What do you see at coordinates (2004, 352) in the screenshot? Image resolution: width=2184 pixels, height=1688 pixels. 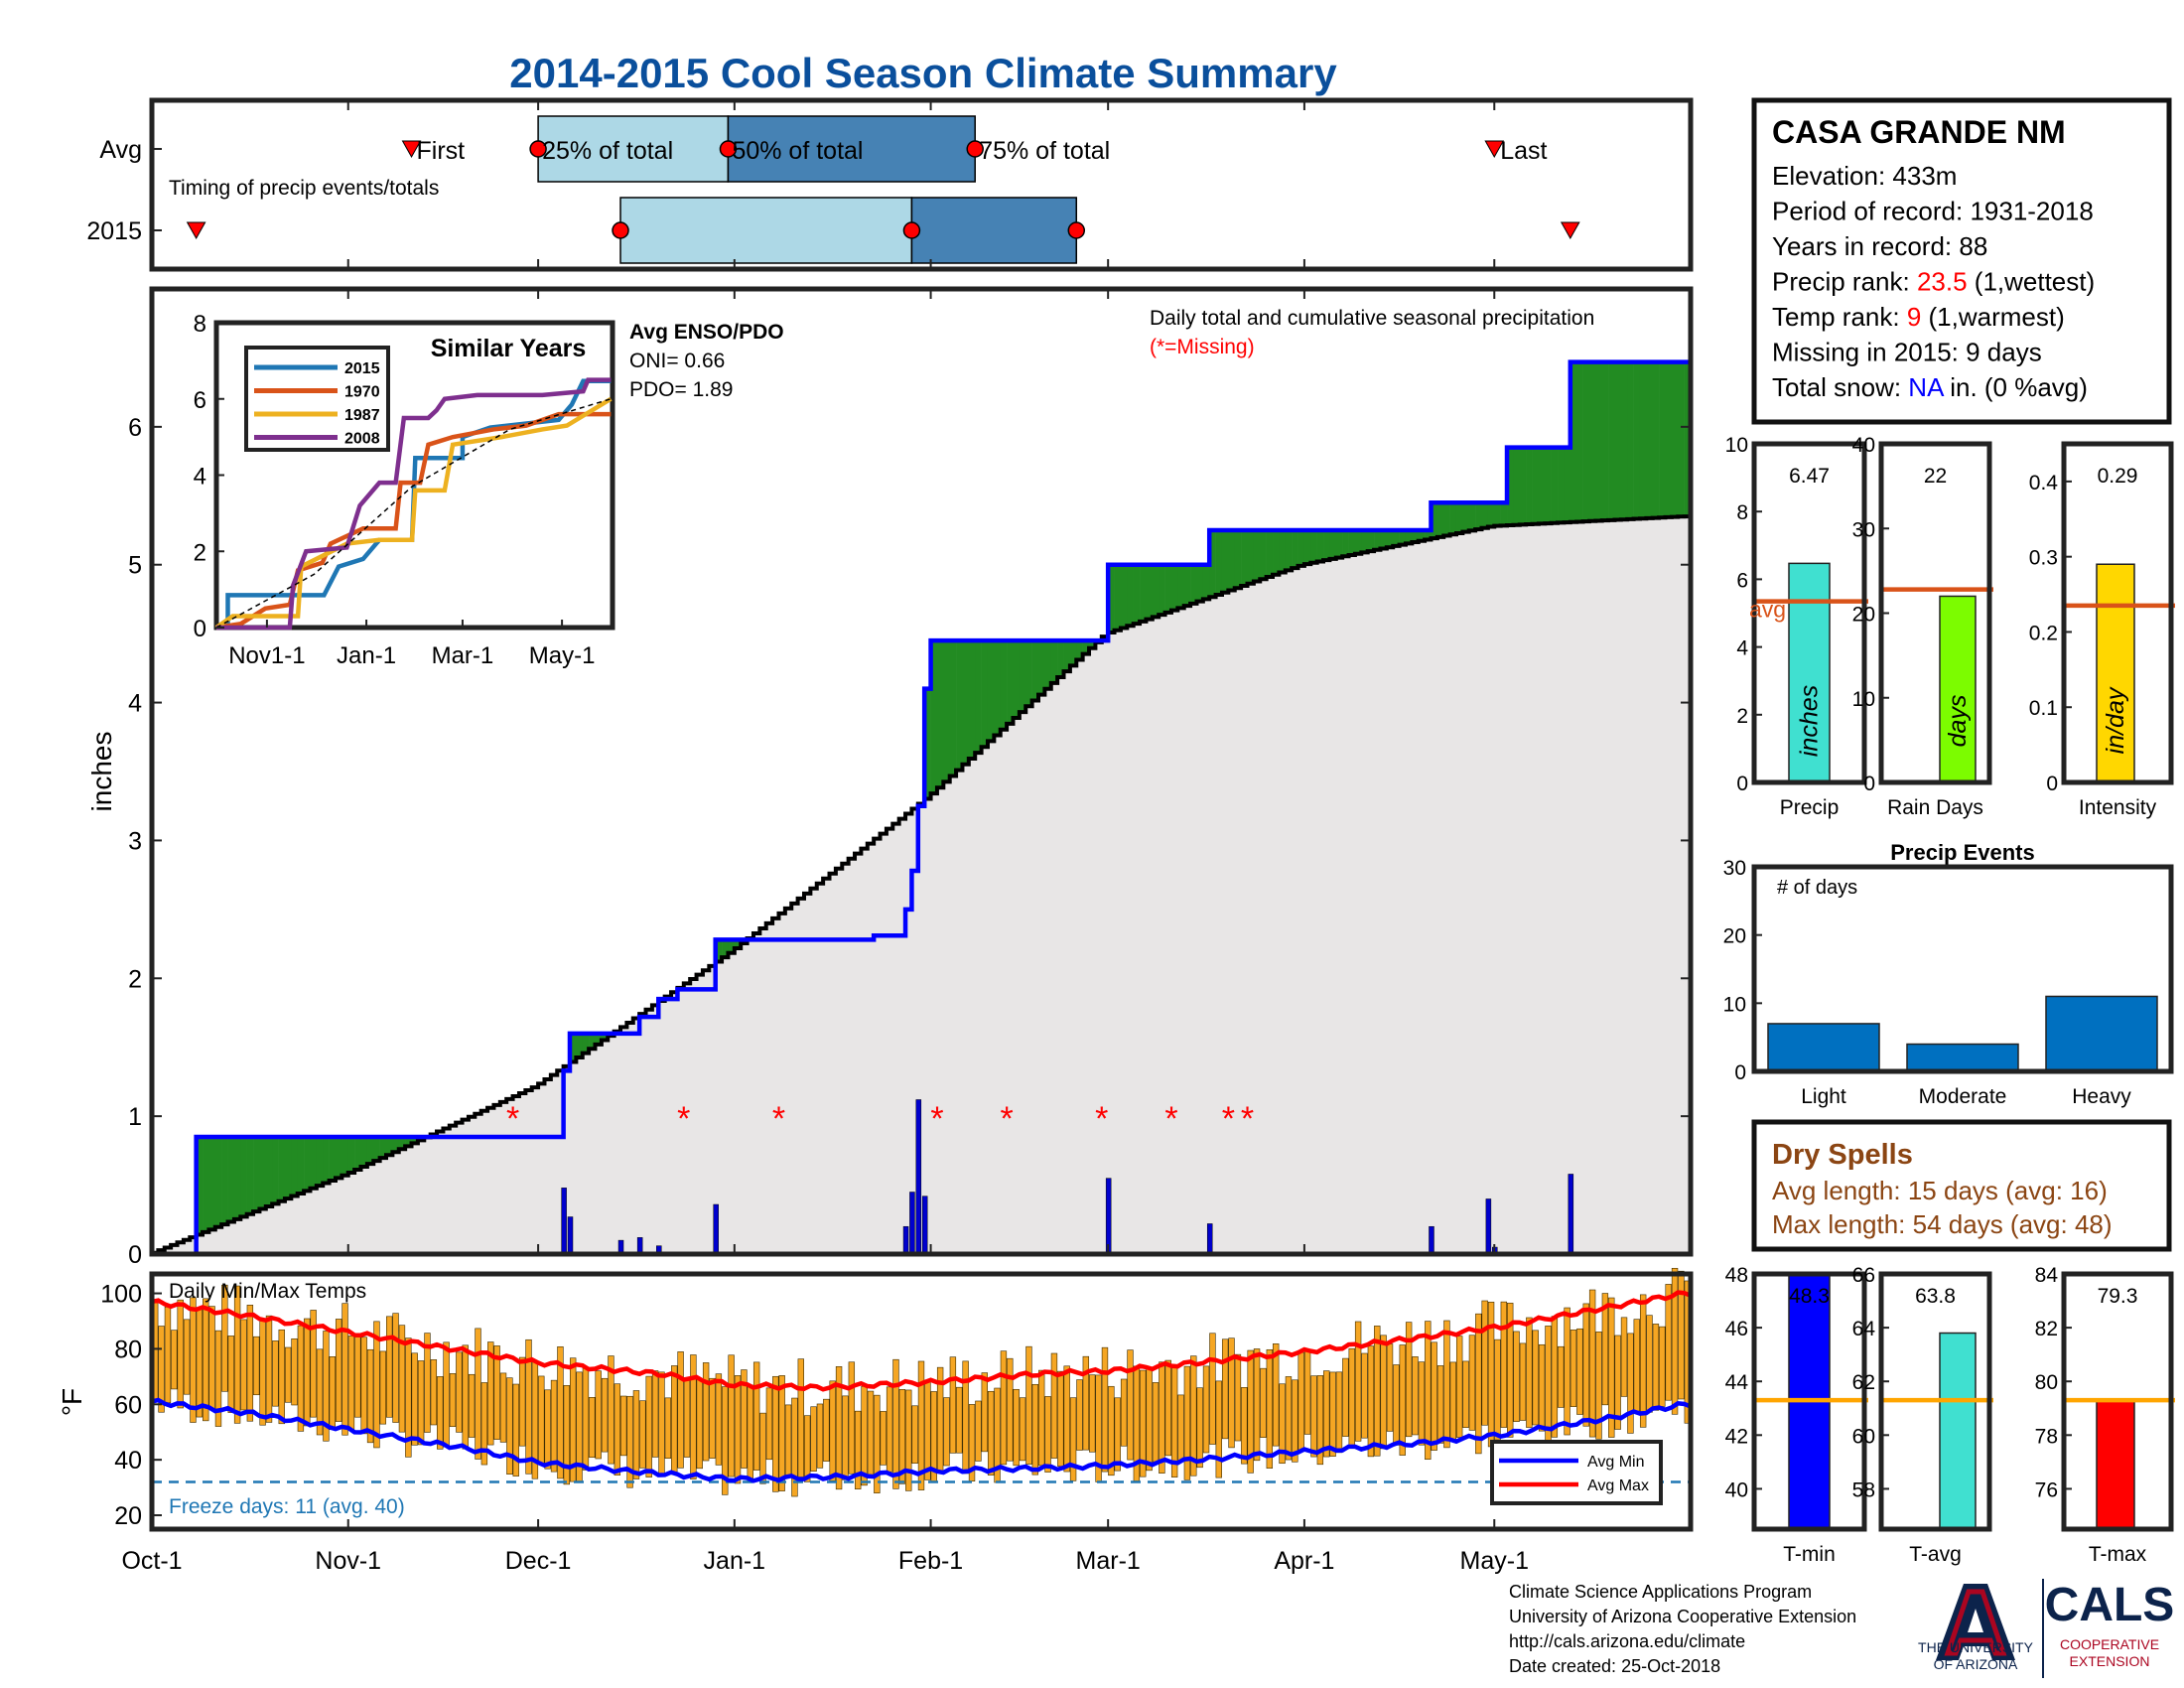 I see `station-info-value: 9 days` at bounding box center [2004, 352].